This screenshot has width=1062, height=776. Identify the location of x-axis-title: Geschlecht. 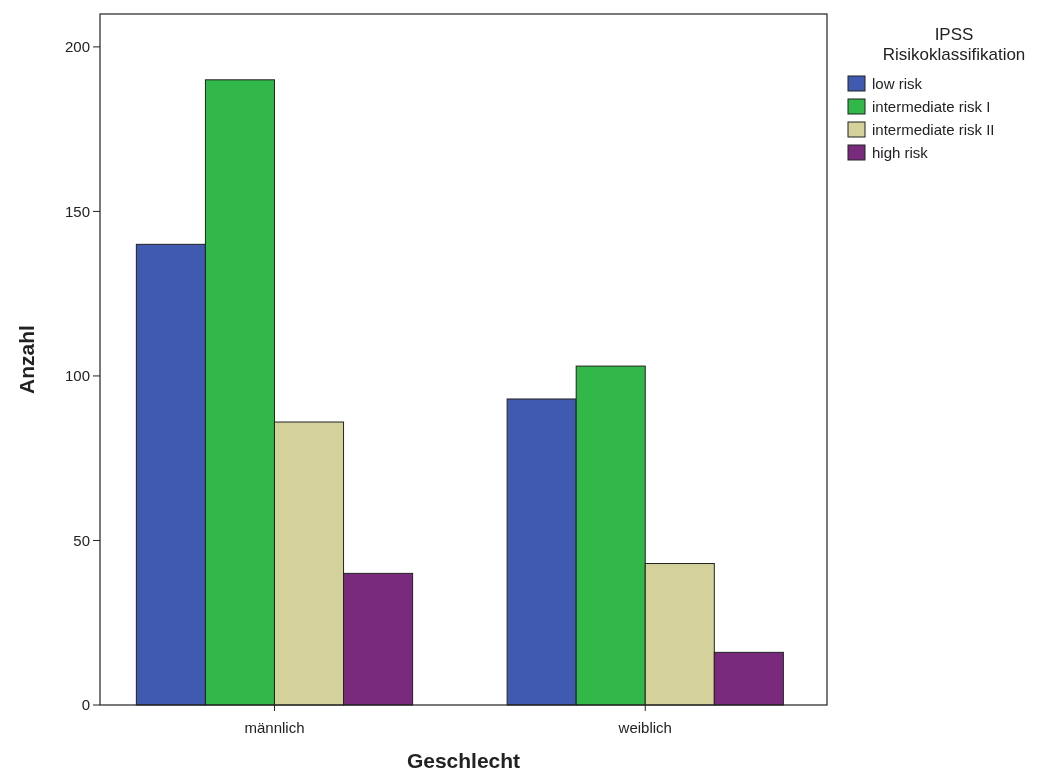
(463, 760).